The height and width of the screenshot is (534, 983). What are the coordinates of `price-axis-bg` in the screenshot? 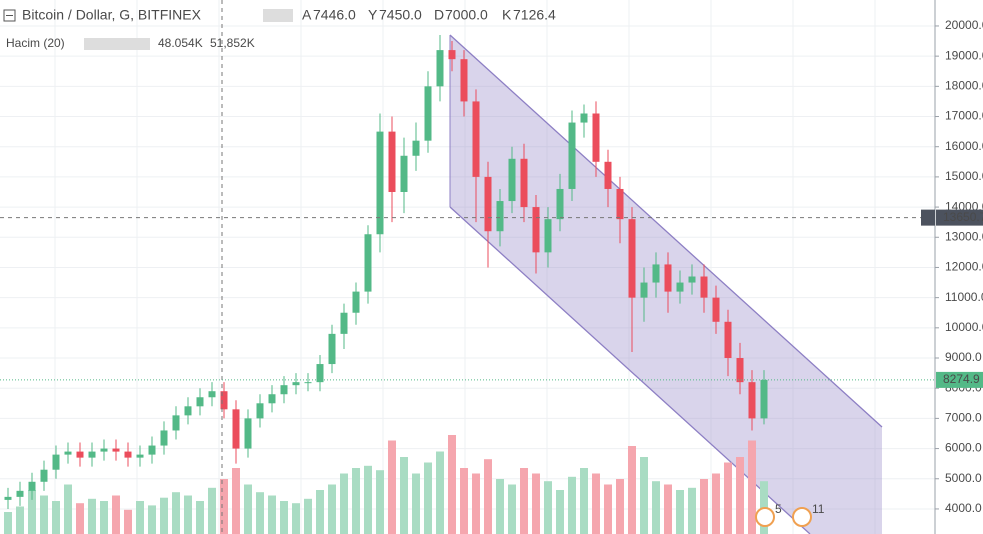 It's located at (959, 267).